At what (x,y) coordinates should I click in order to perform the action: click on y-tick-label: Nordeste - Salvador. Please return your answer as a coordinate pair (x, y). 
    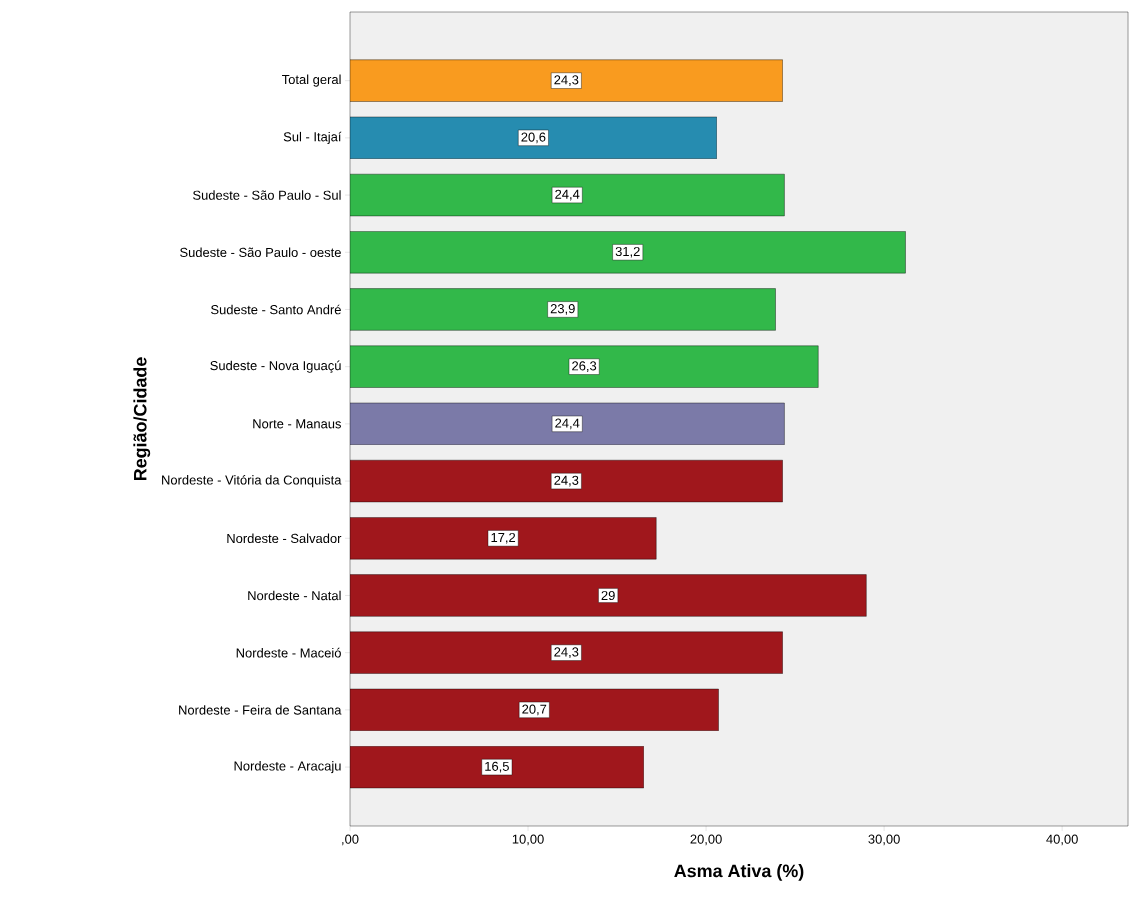
    Looking at the image, I should click on (284, 538).